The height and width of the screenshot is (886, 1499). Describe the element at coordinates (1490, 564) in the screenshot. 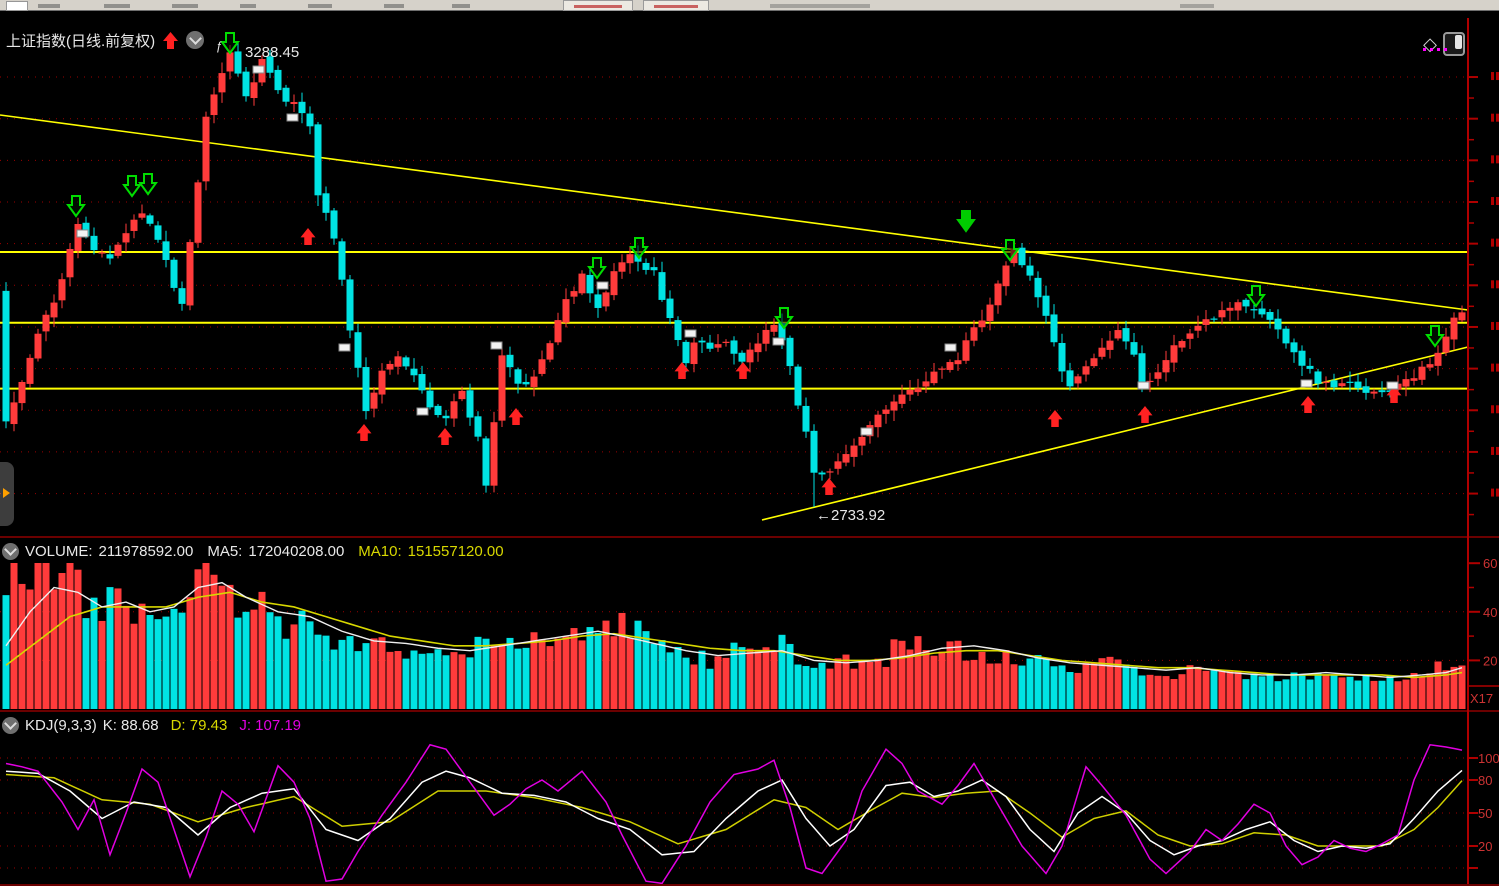

I see `svg-text: 60` at that location.